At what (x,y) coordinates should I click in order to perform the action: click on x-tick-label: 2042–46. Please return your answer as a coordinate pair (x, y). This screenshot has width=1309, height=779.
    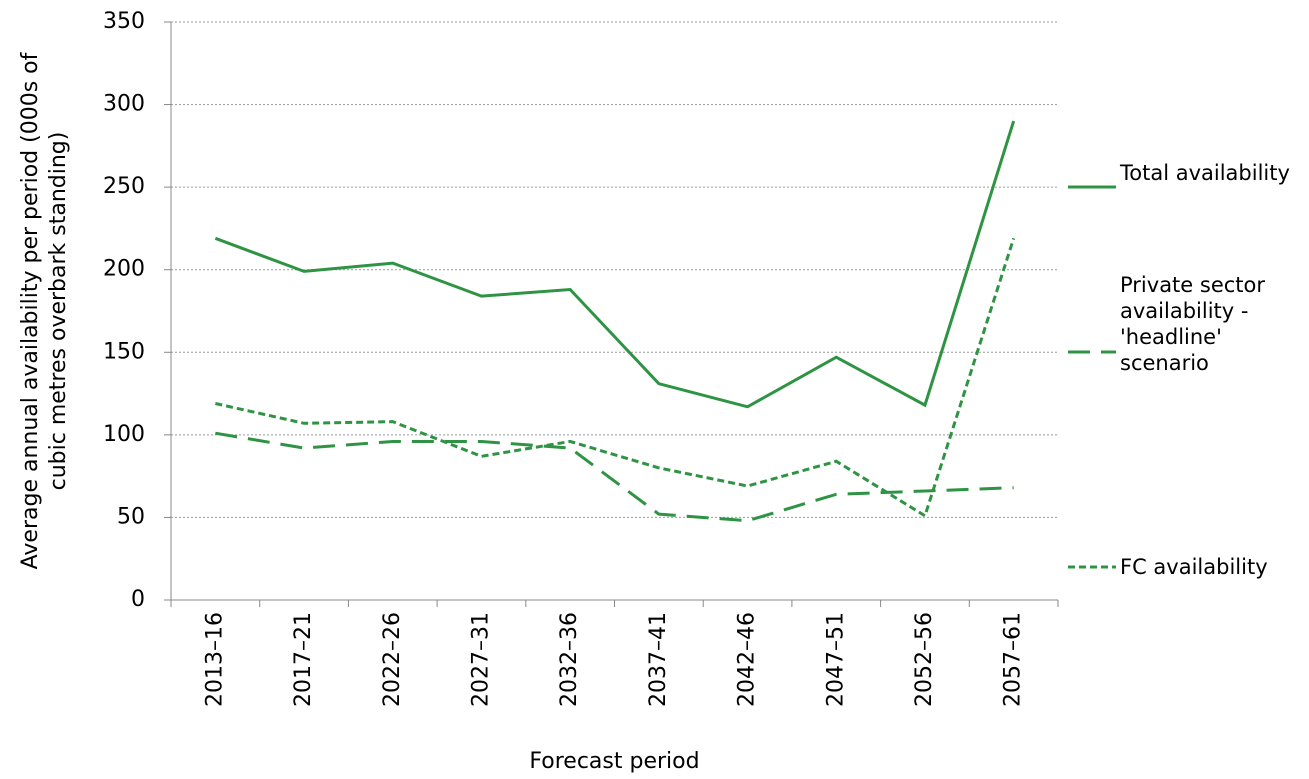
    Looking at the image, I should click on (747, 659).